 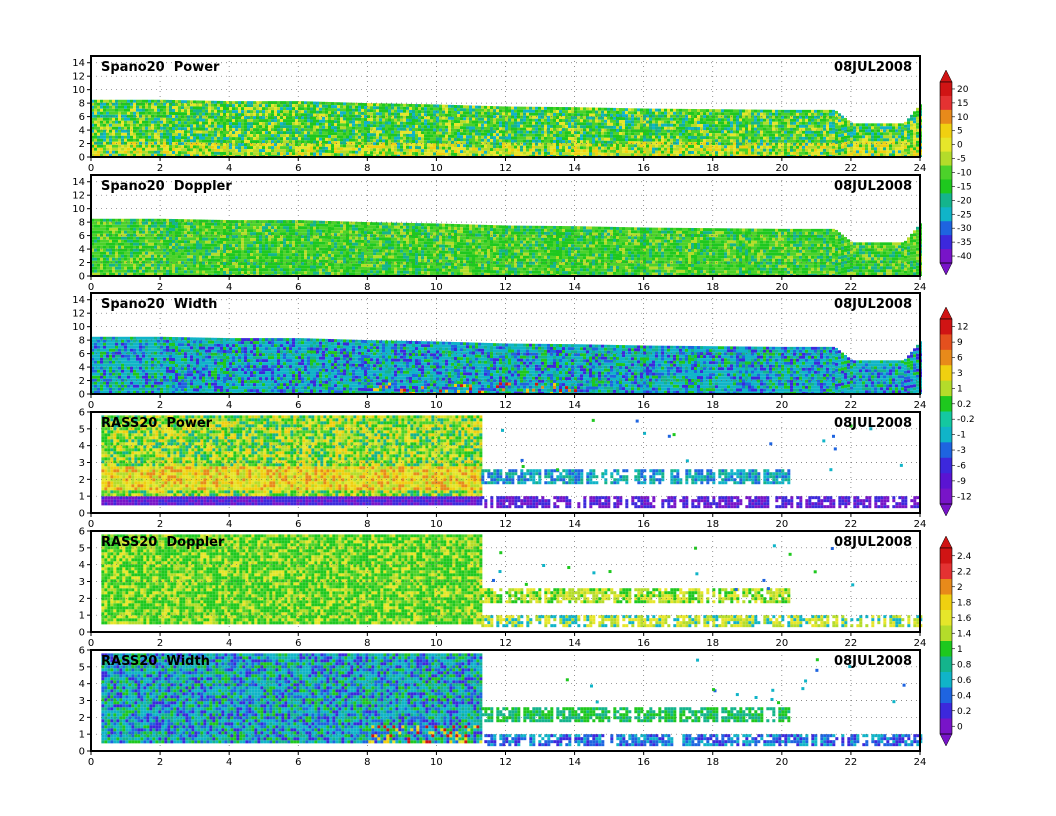 I want to click on colorbar-label: 0.6, so click(x=964, y=681).